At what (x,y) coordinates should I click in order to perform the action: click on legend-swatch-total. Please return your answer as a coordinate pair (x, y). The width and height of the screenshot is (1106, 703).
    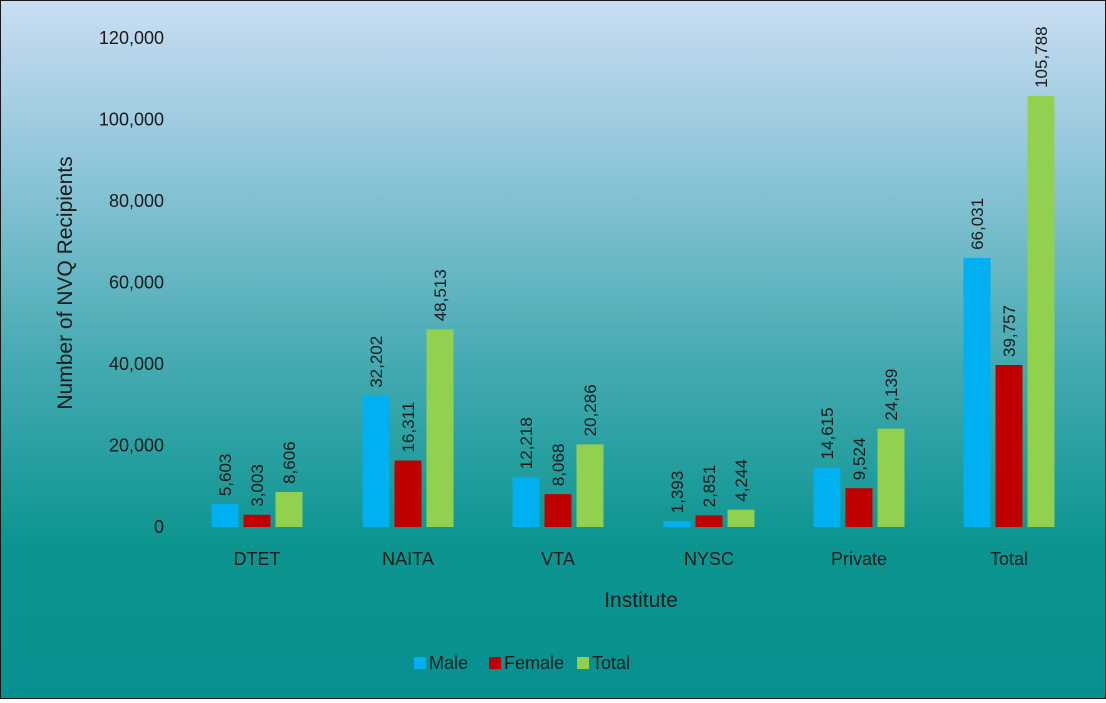
    Looking at the image, I should click on (583, 663).